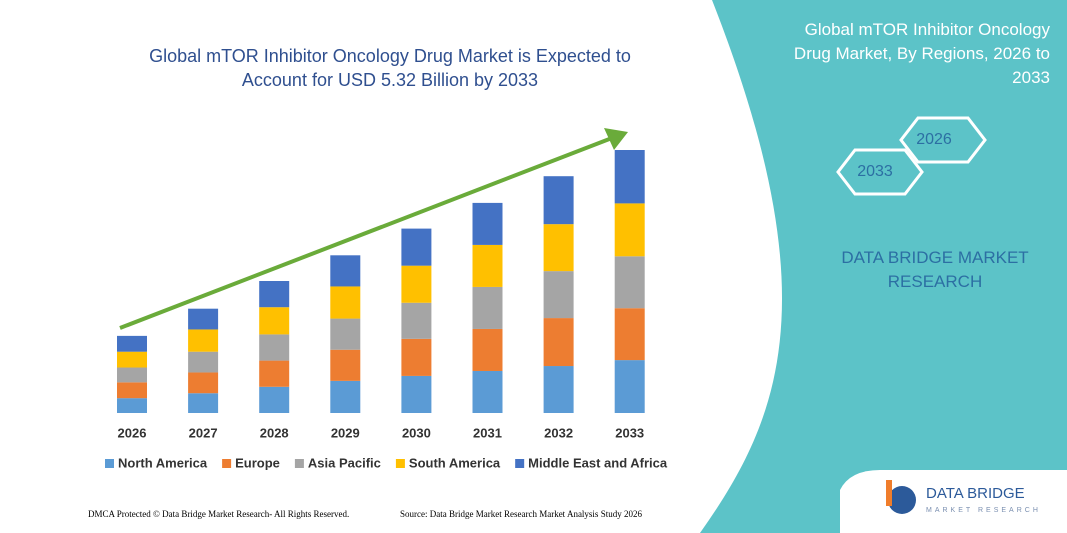  Describe the element at coordinates (875, 171) in the screenshot. I see `hexagon-label: 2033` at that location.